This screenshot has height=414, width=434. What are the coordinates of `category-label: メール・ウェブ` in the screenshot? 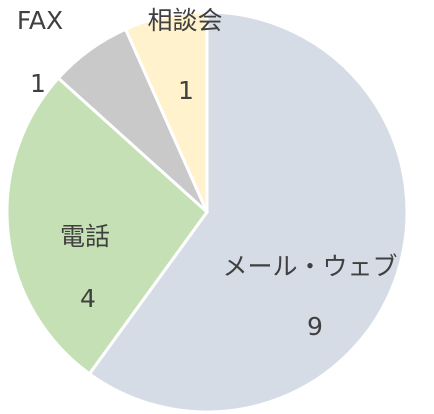 It's located at (309, 266).